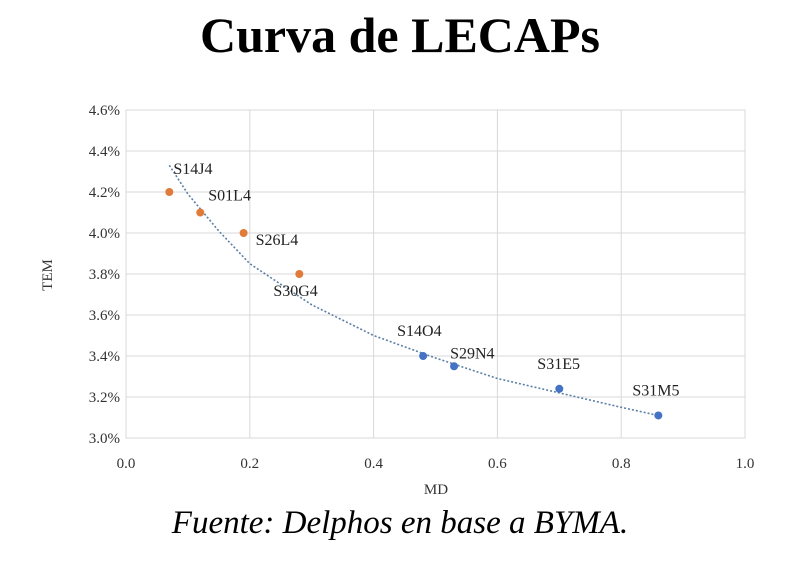 The height and width of the screenshot is (573, 800). What do you see at coordinates (472, 353) in the screenshot?
I see `point-label: S29N4` at bounding box center [472, 353].